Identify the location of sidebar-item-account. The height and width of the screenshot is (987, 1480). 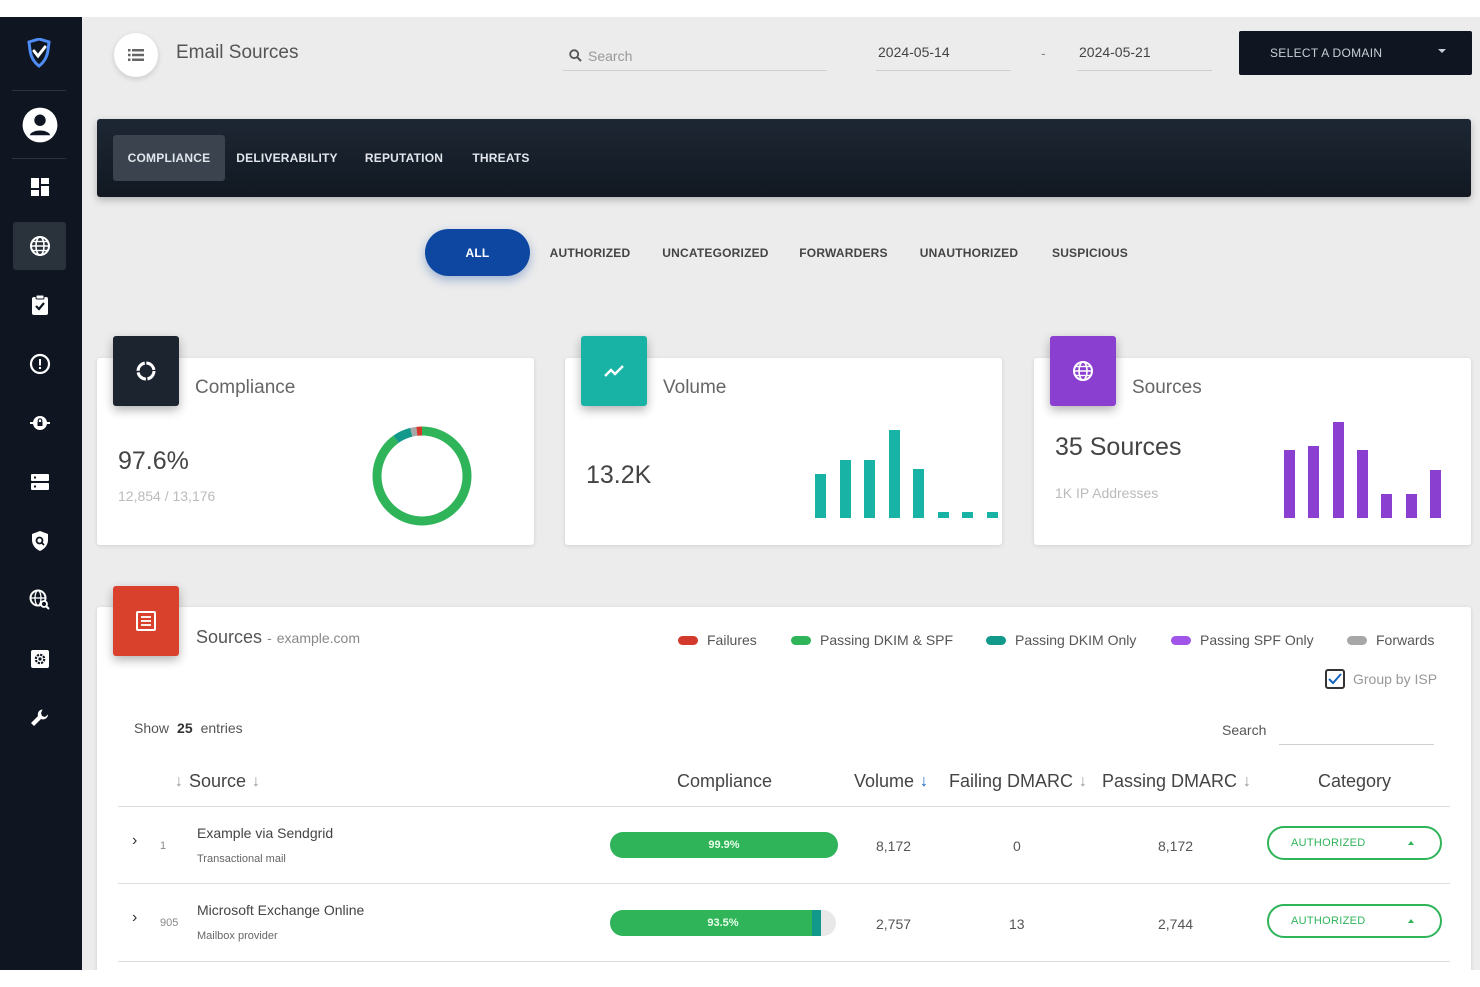
(39, 125).